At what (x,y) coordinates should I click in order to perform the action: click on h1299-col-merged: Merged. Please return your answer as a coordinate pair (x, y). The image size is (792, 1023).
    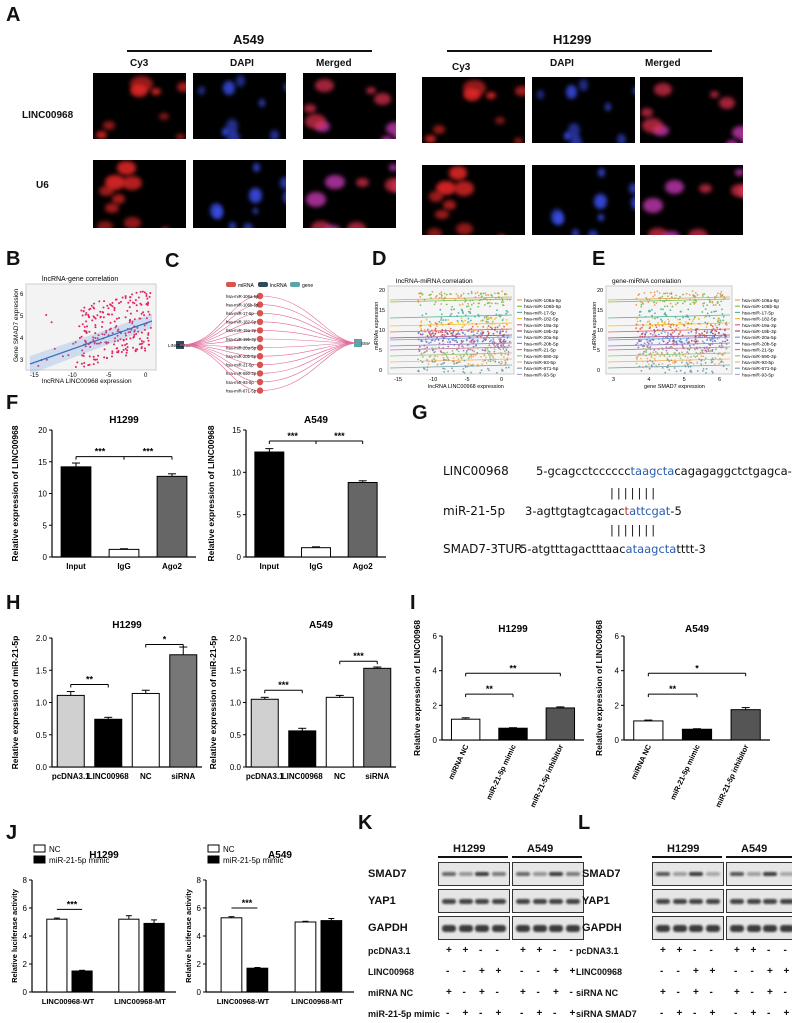
    Looking at the image, I should click on (663, 63).